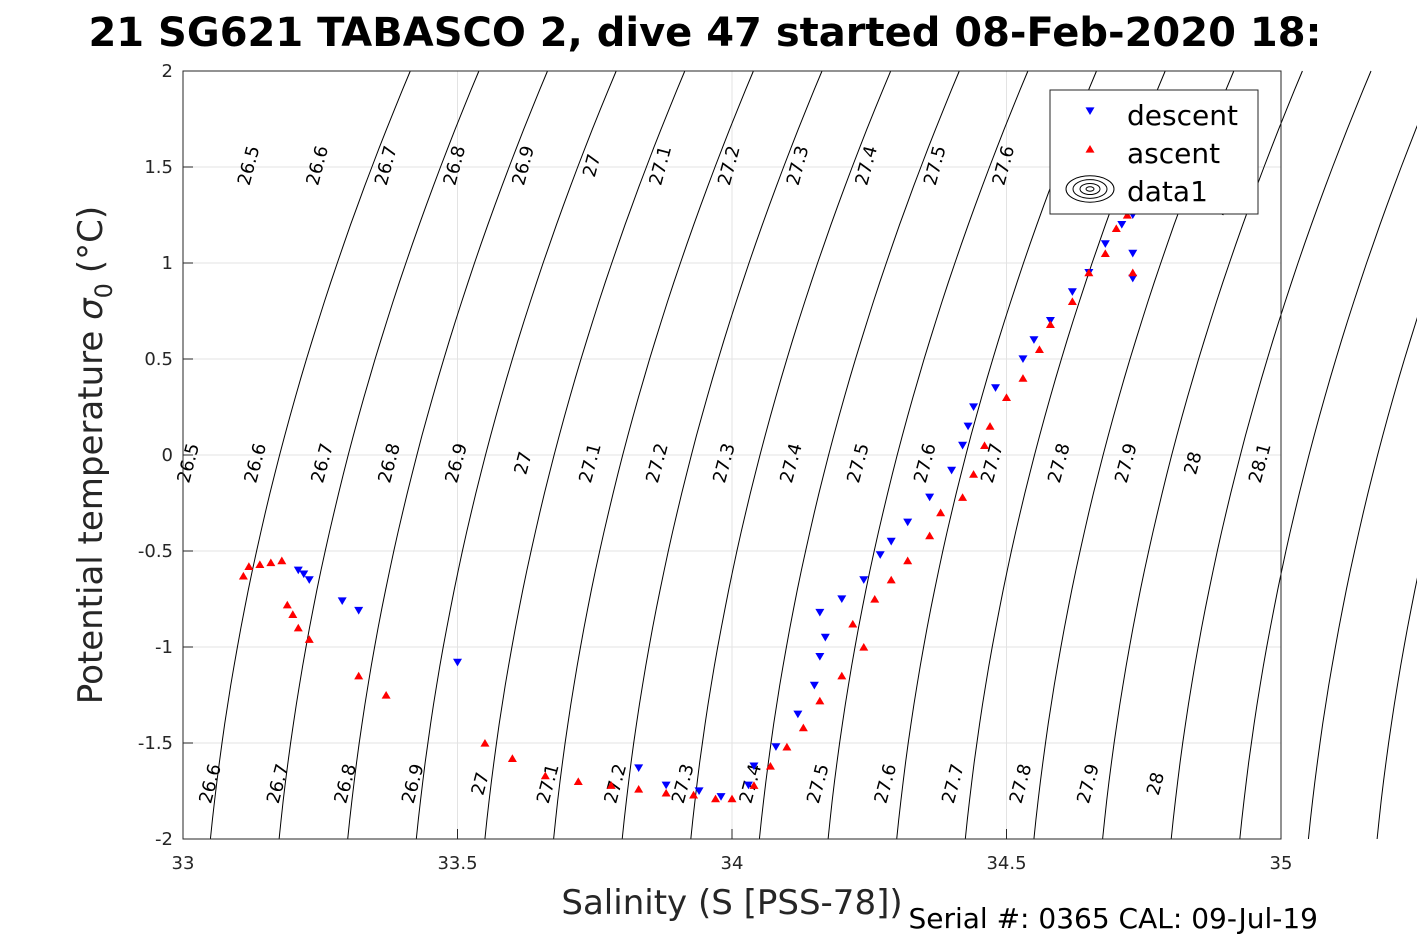 This screenshot has width=1417, height=945. Describe the element at coordinates (155, 551) in the screenshot. I see `y-tick-label: -0.5` at that location.